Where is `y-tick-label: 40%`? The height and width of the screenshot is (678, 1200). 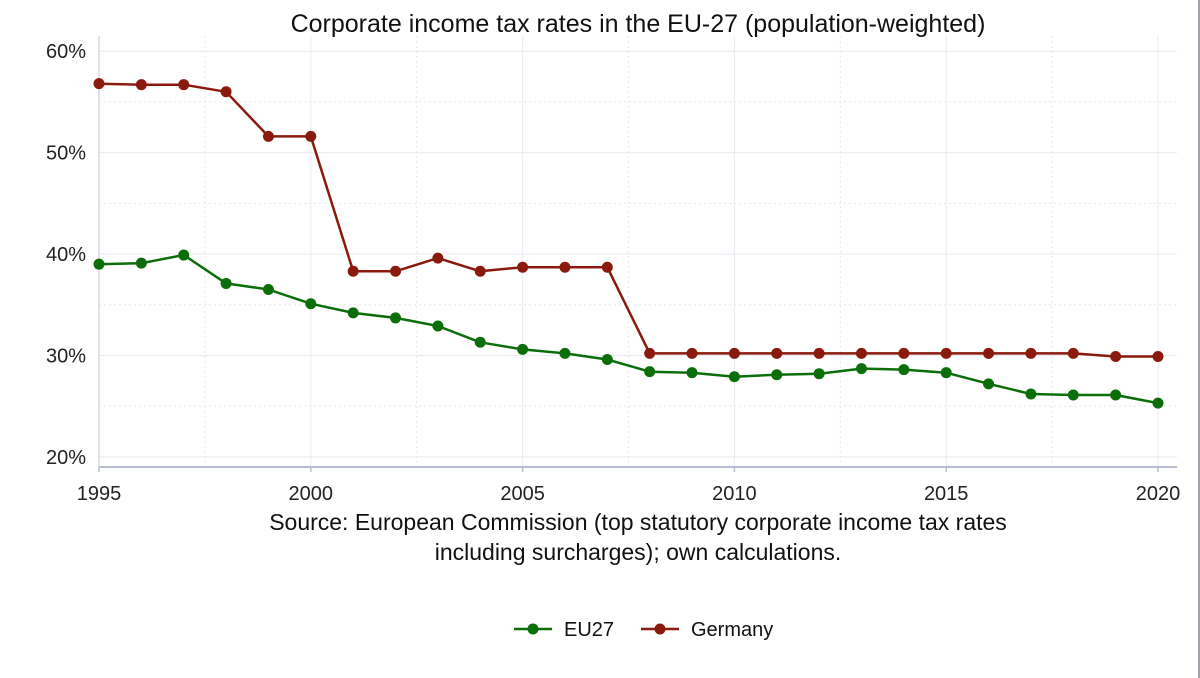
y-tick-label: 40% is located at coordinates (66, 255).